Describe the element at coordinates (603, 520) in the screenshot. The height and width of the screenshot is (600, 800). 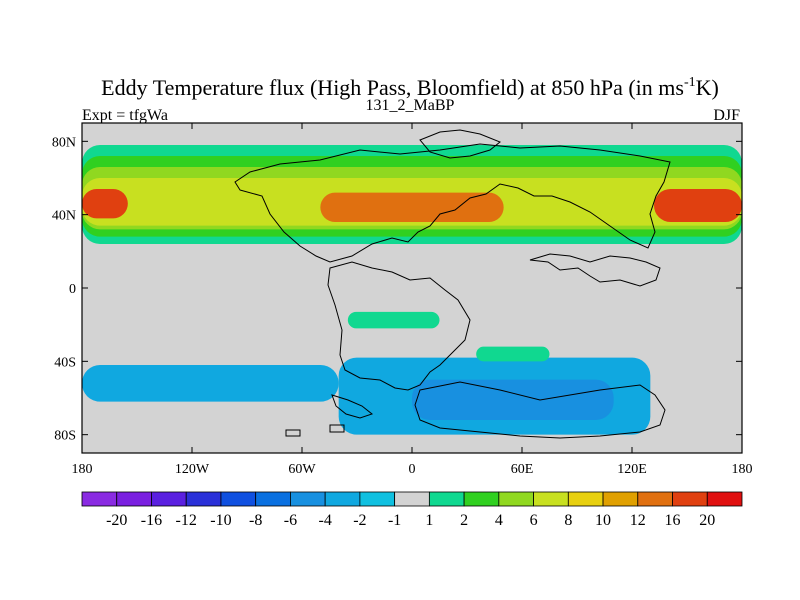
I see `colorbar-label: 10` at that location.